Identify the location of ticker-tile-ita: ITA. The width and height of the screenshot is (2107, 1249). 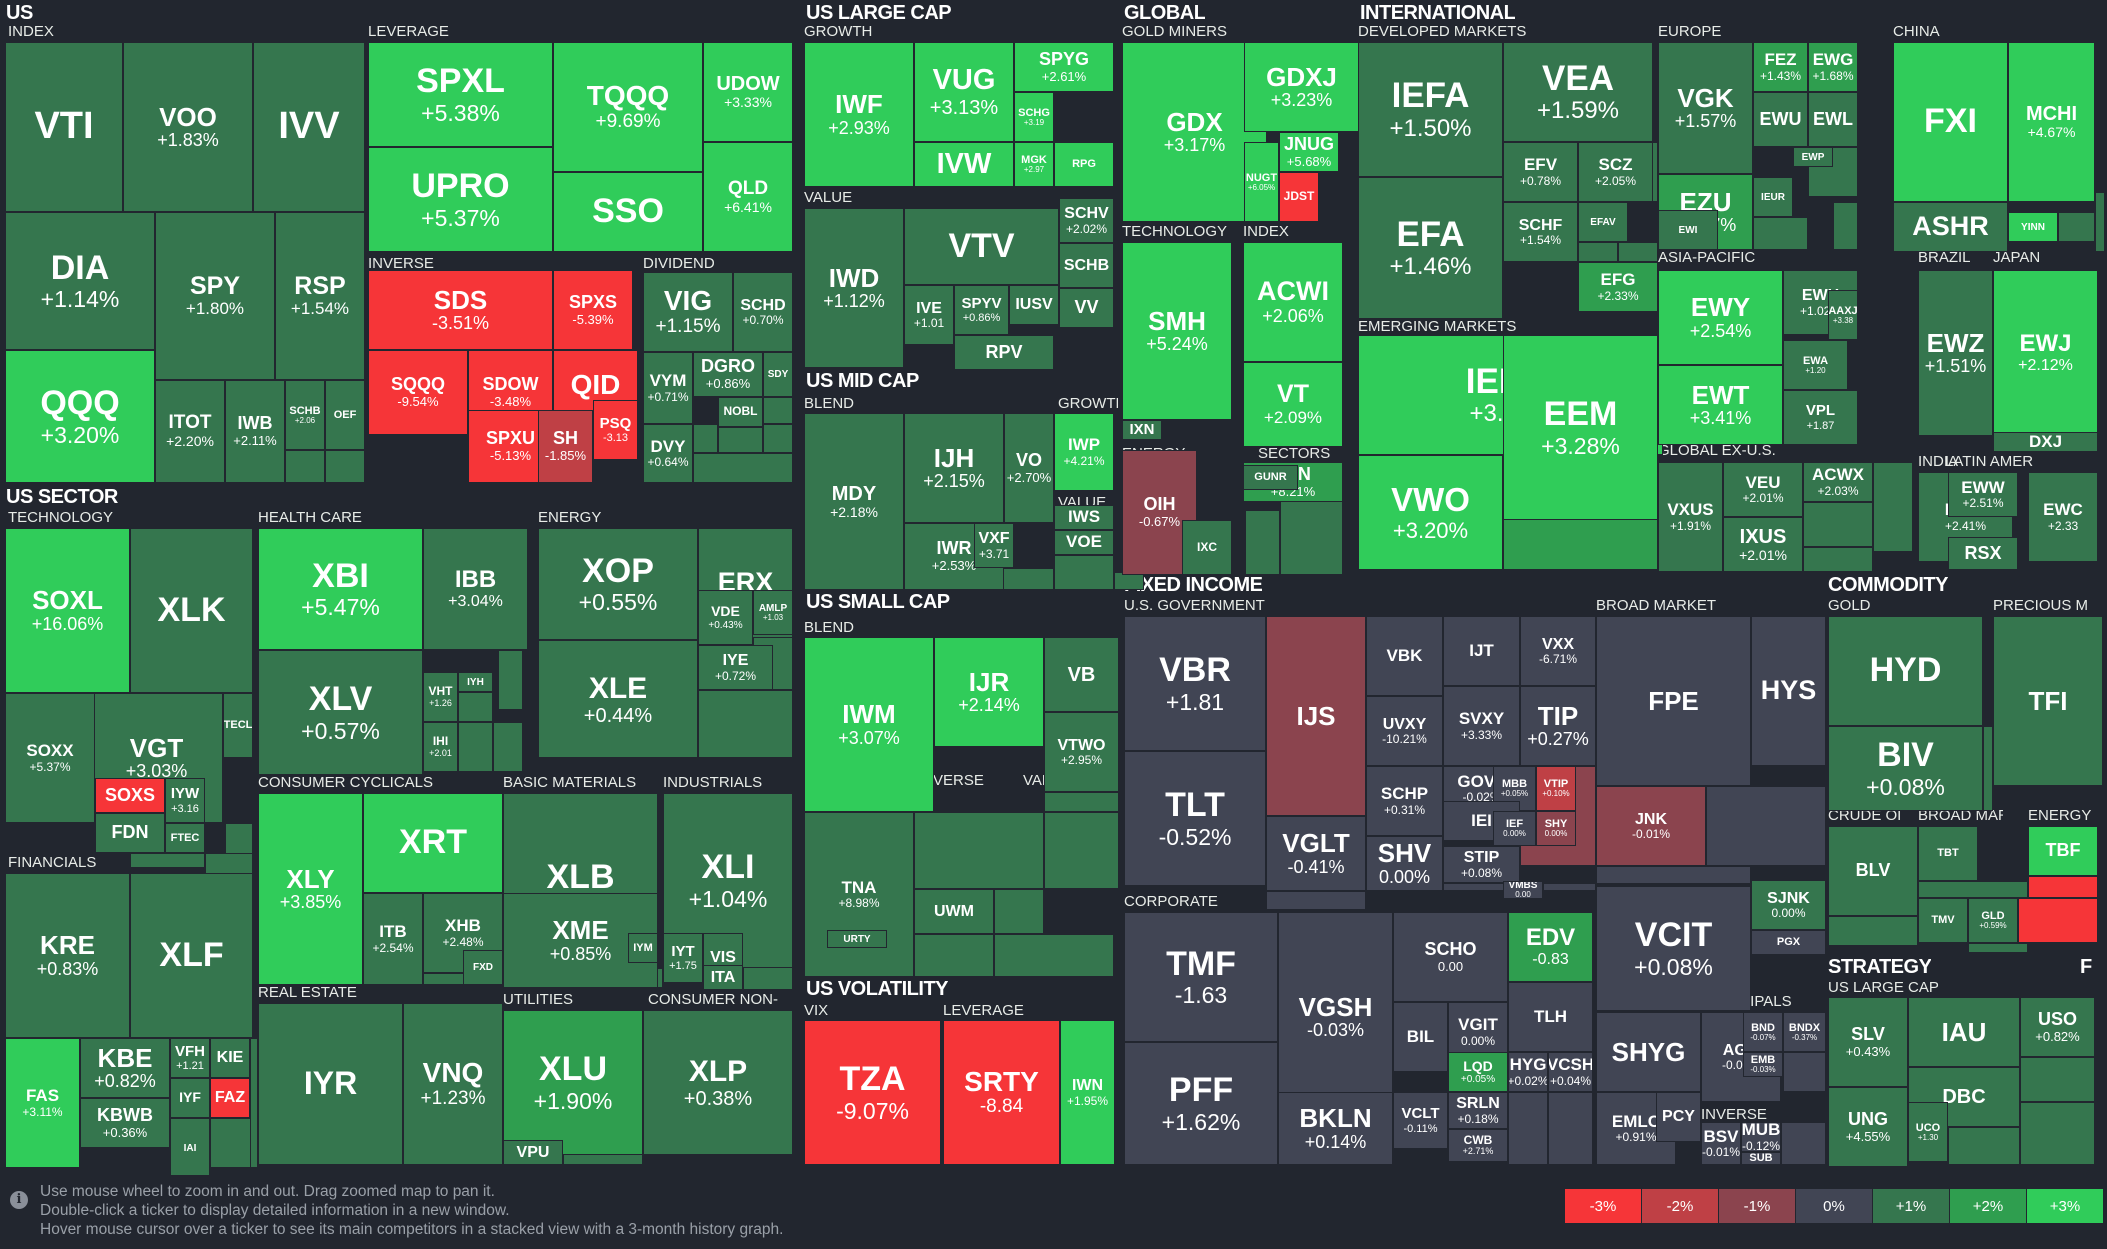
(723, 977).